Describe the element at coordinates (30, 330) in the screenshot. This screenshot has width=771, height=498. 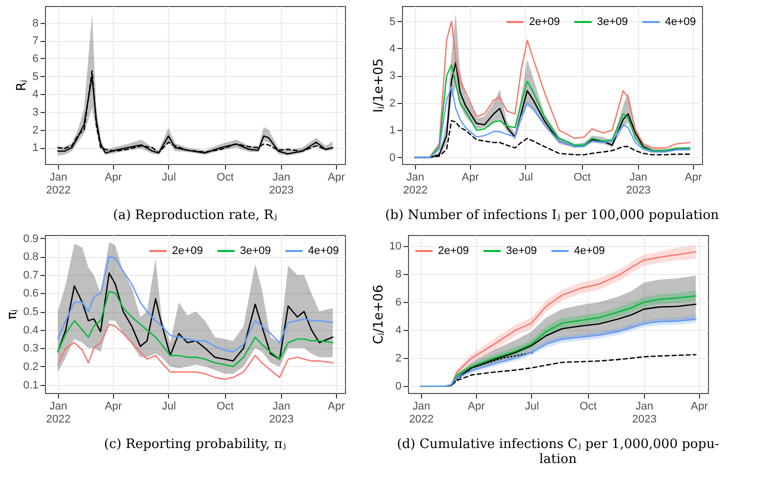
I see `y-tick-label: 0.4` at that location.